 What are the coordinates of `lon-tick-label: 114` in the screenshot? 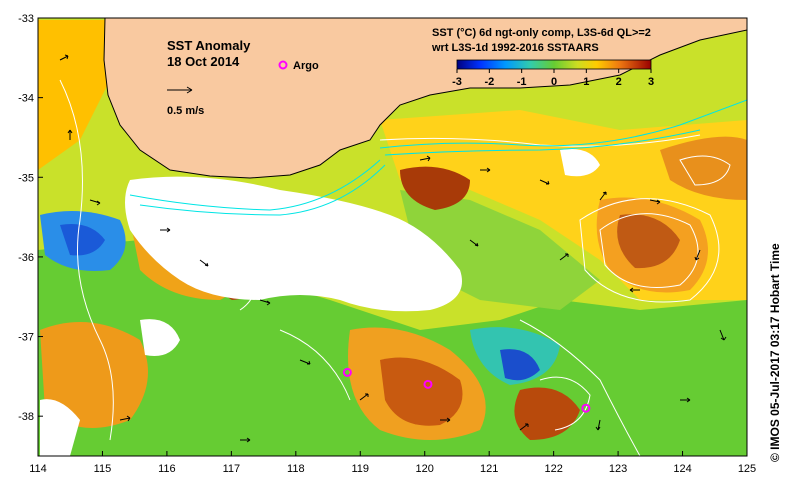 It's located at (38, 469).